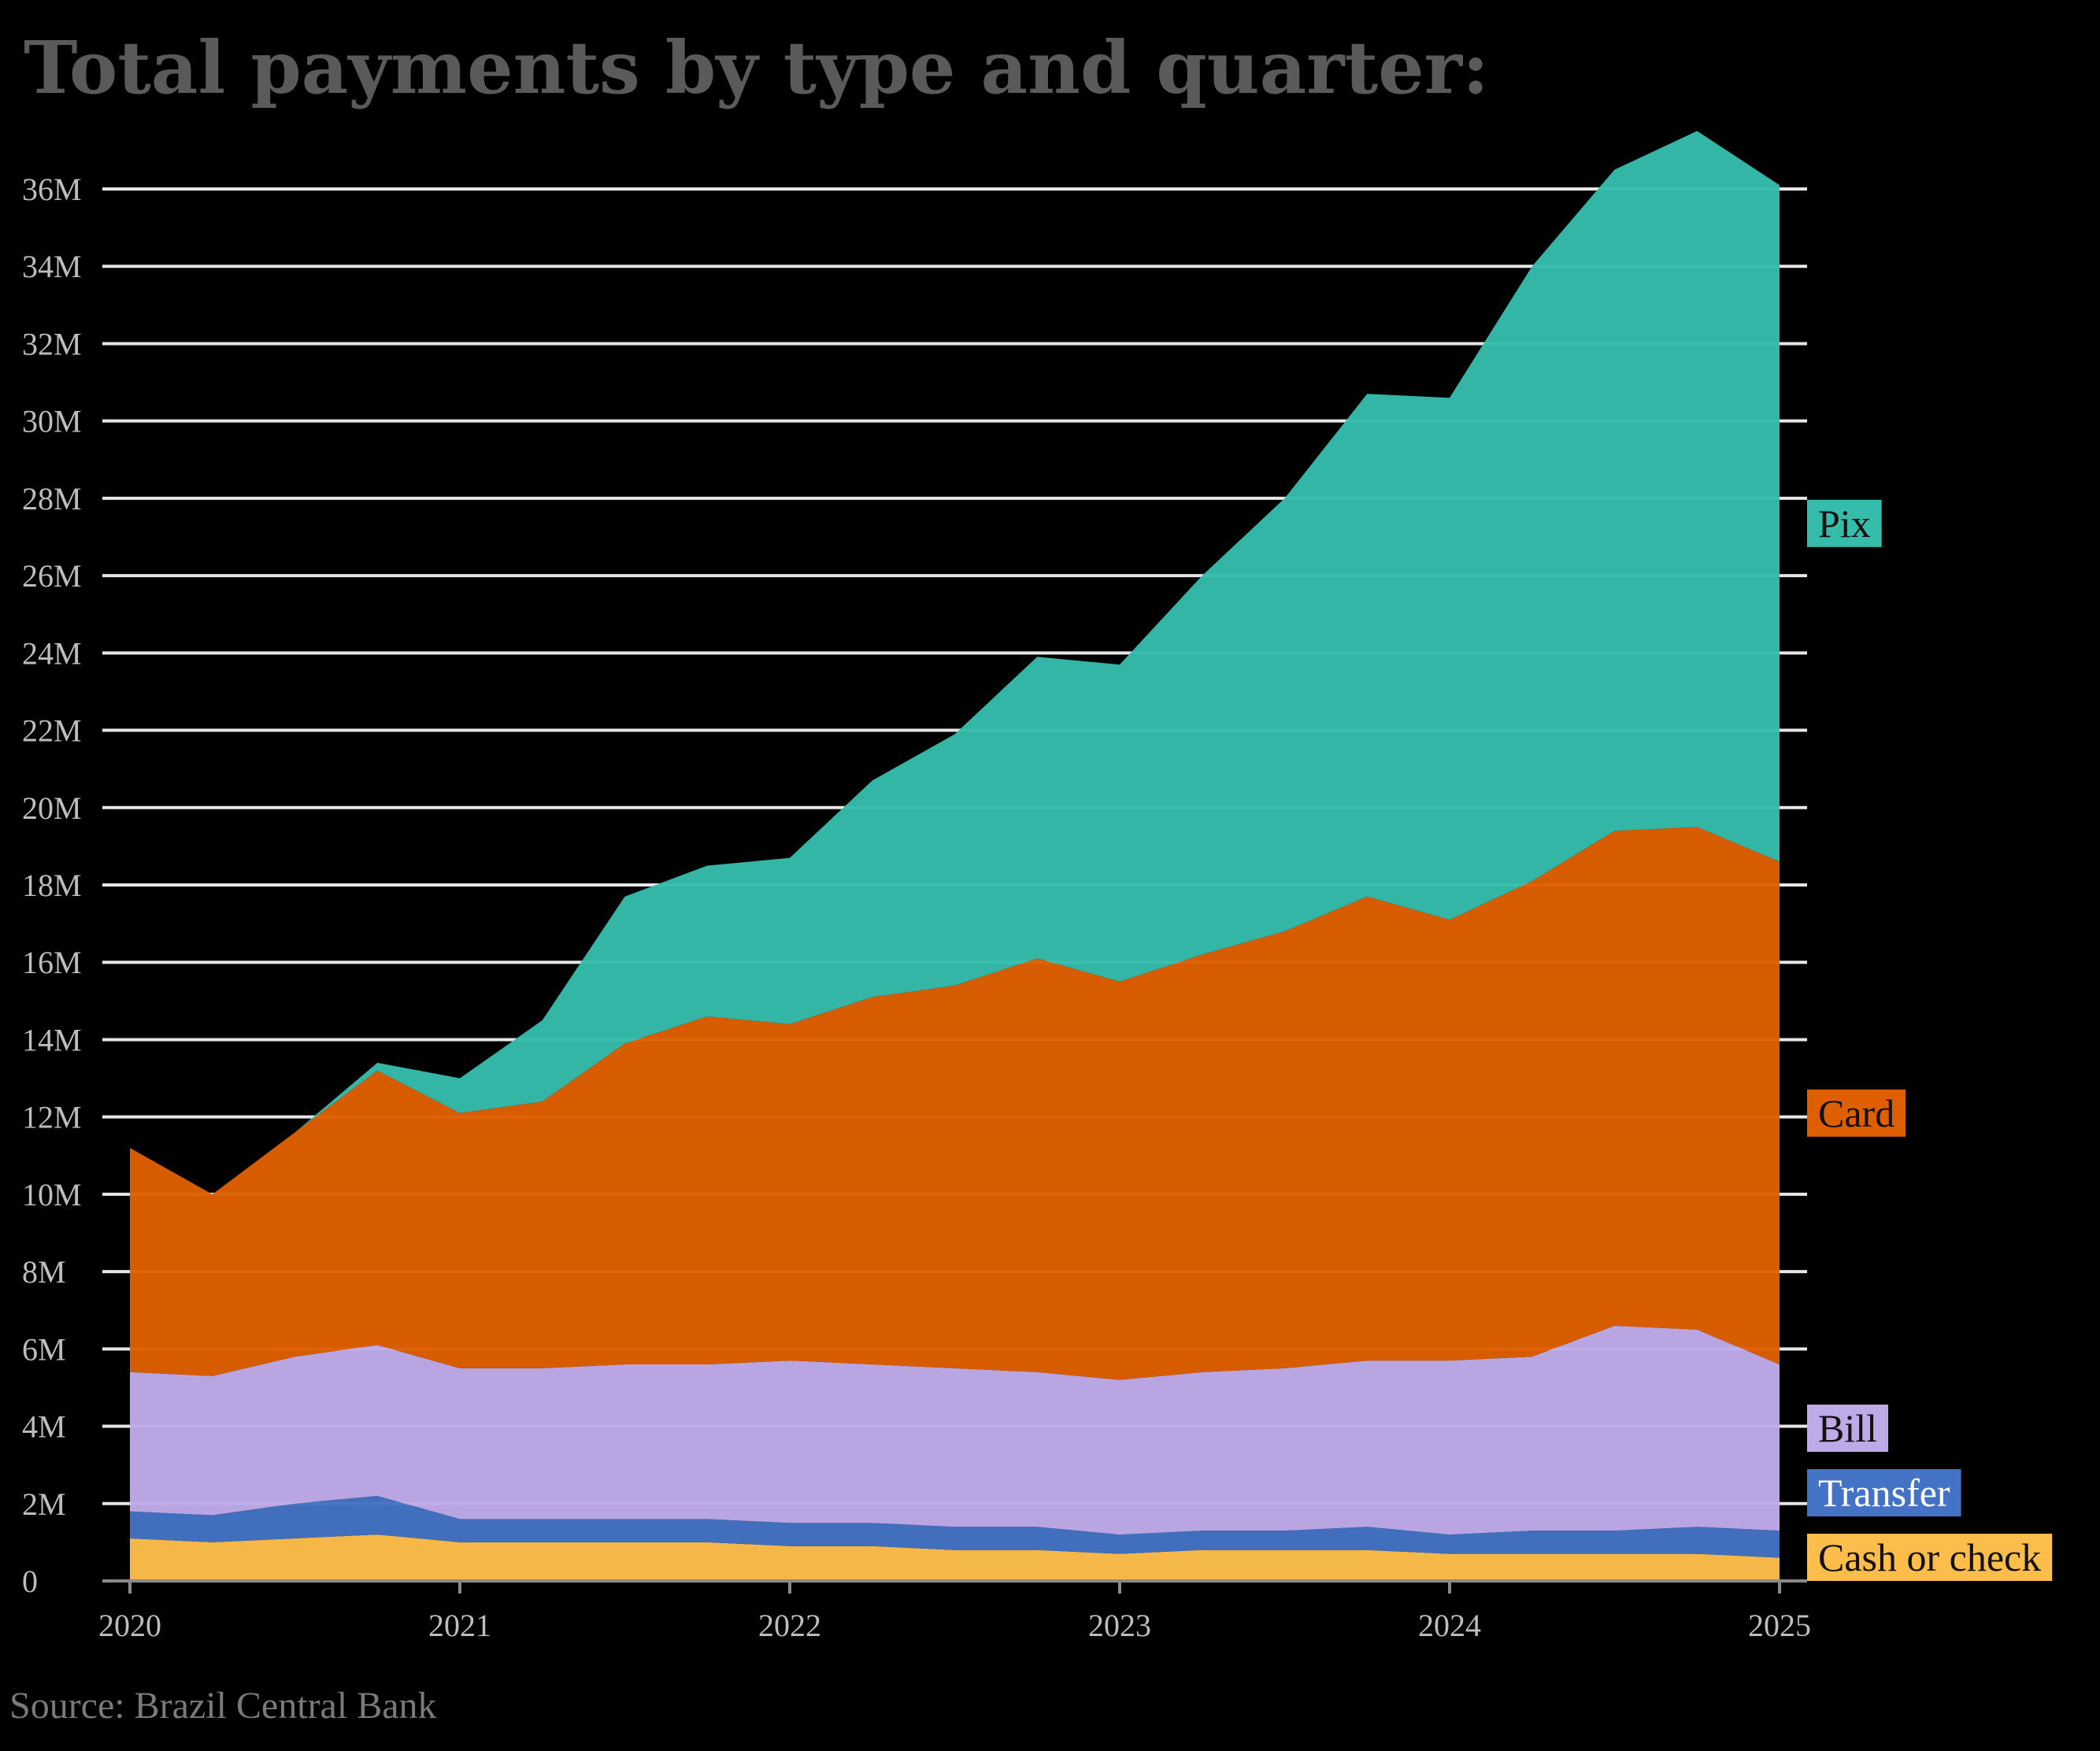 This screenshot has width=2100, height=1751. I want to click on label-cash-or-check: Cash or check, so click(1930, 1557).